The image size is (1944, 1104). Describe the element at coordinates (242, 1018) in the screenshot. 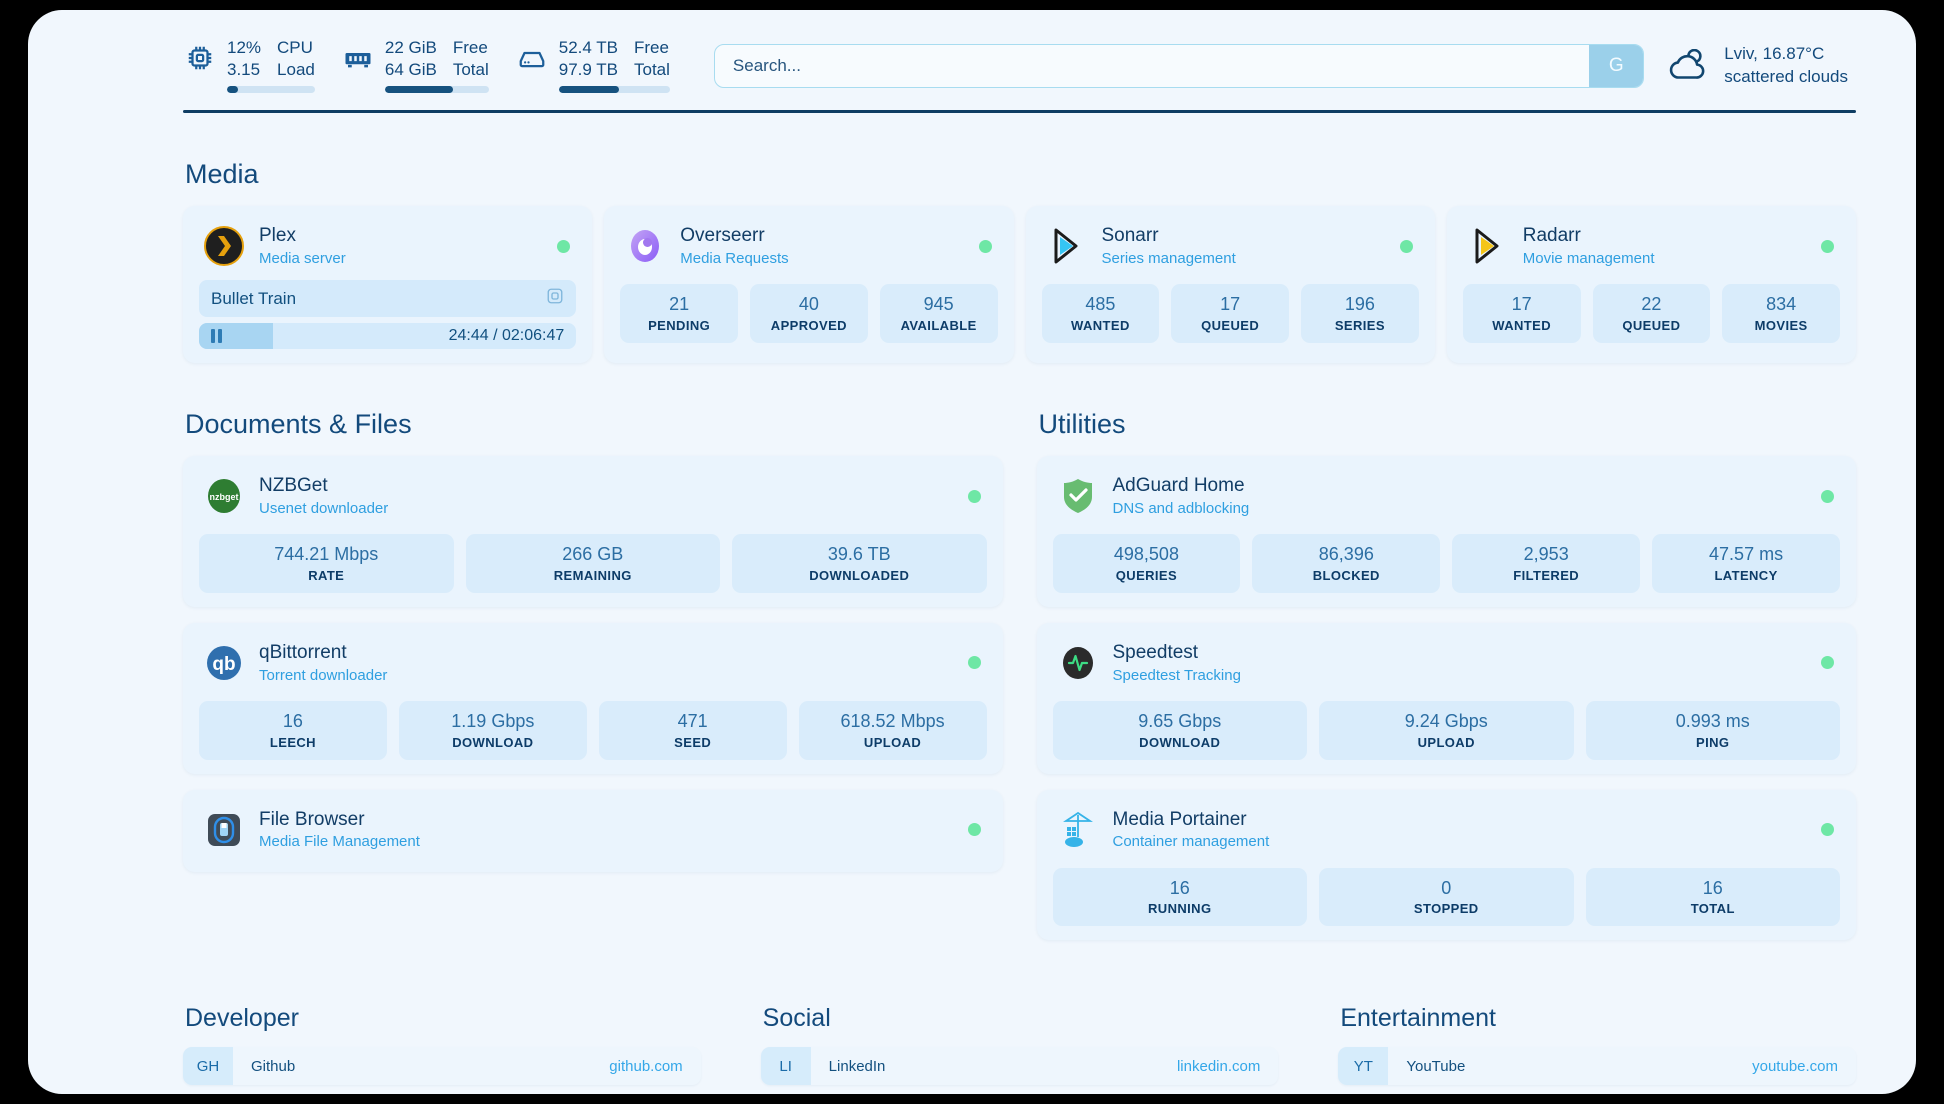

I see `bookmark-group-title: Developer` at that location.